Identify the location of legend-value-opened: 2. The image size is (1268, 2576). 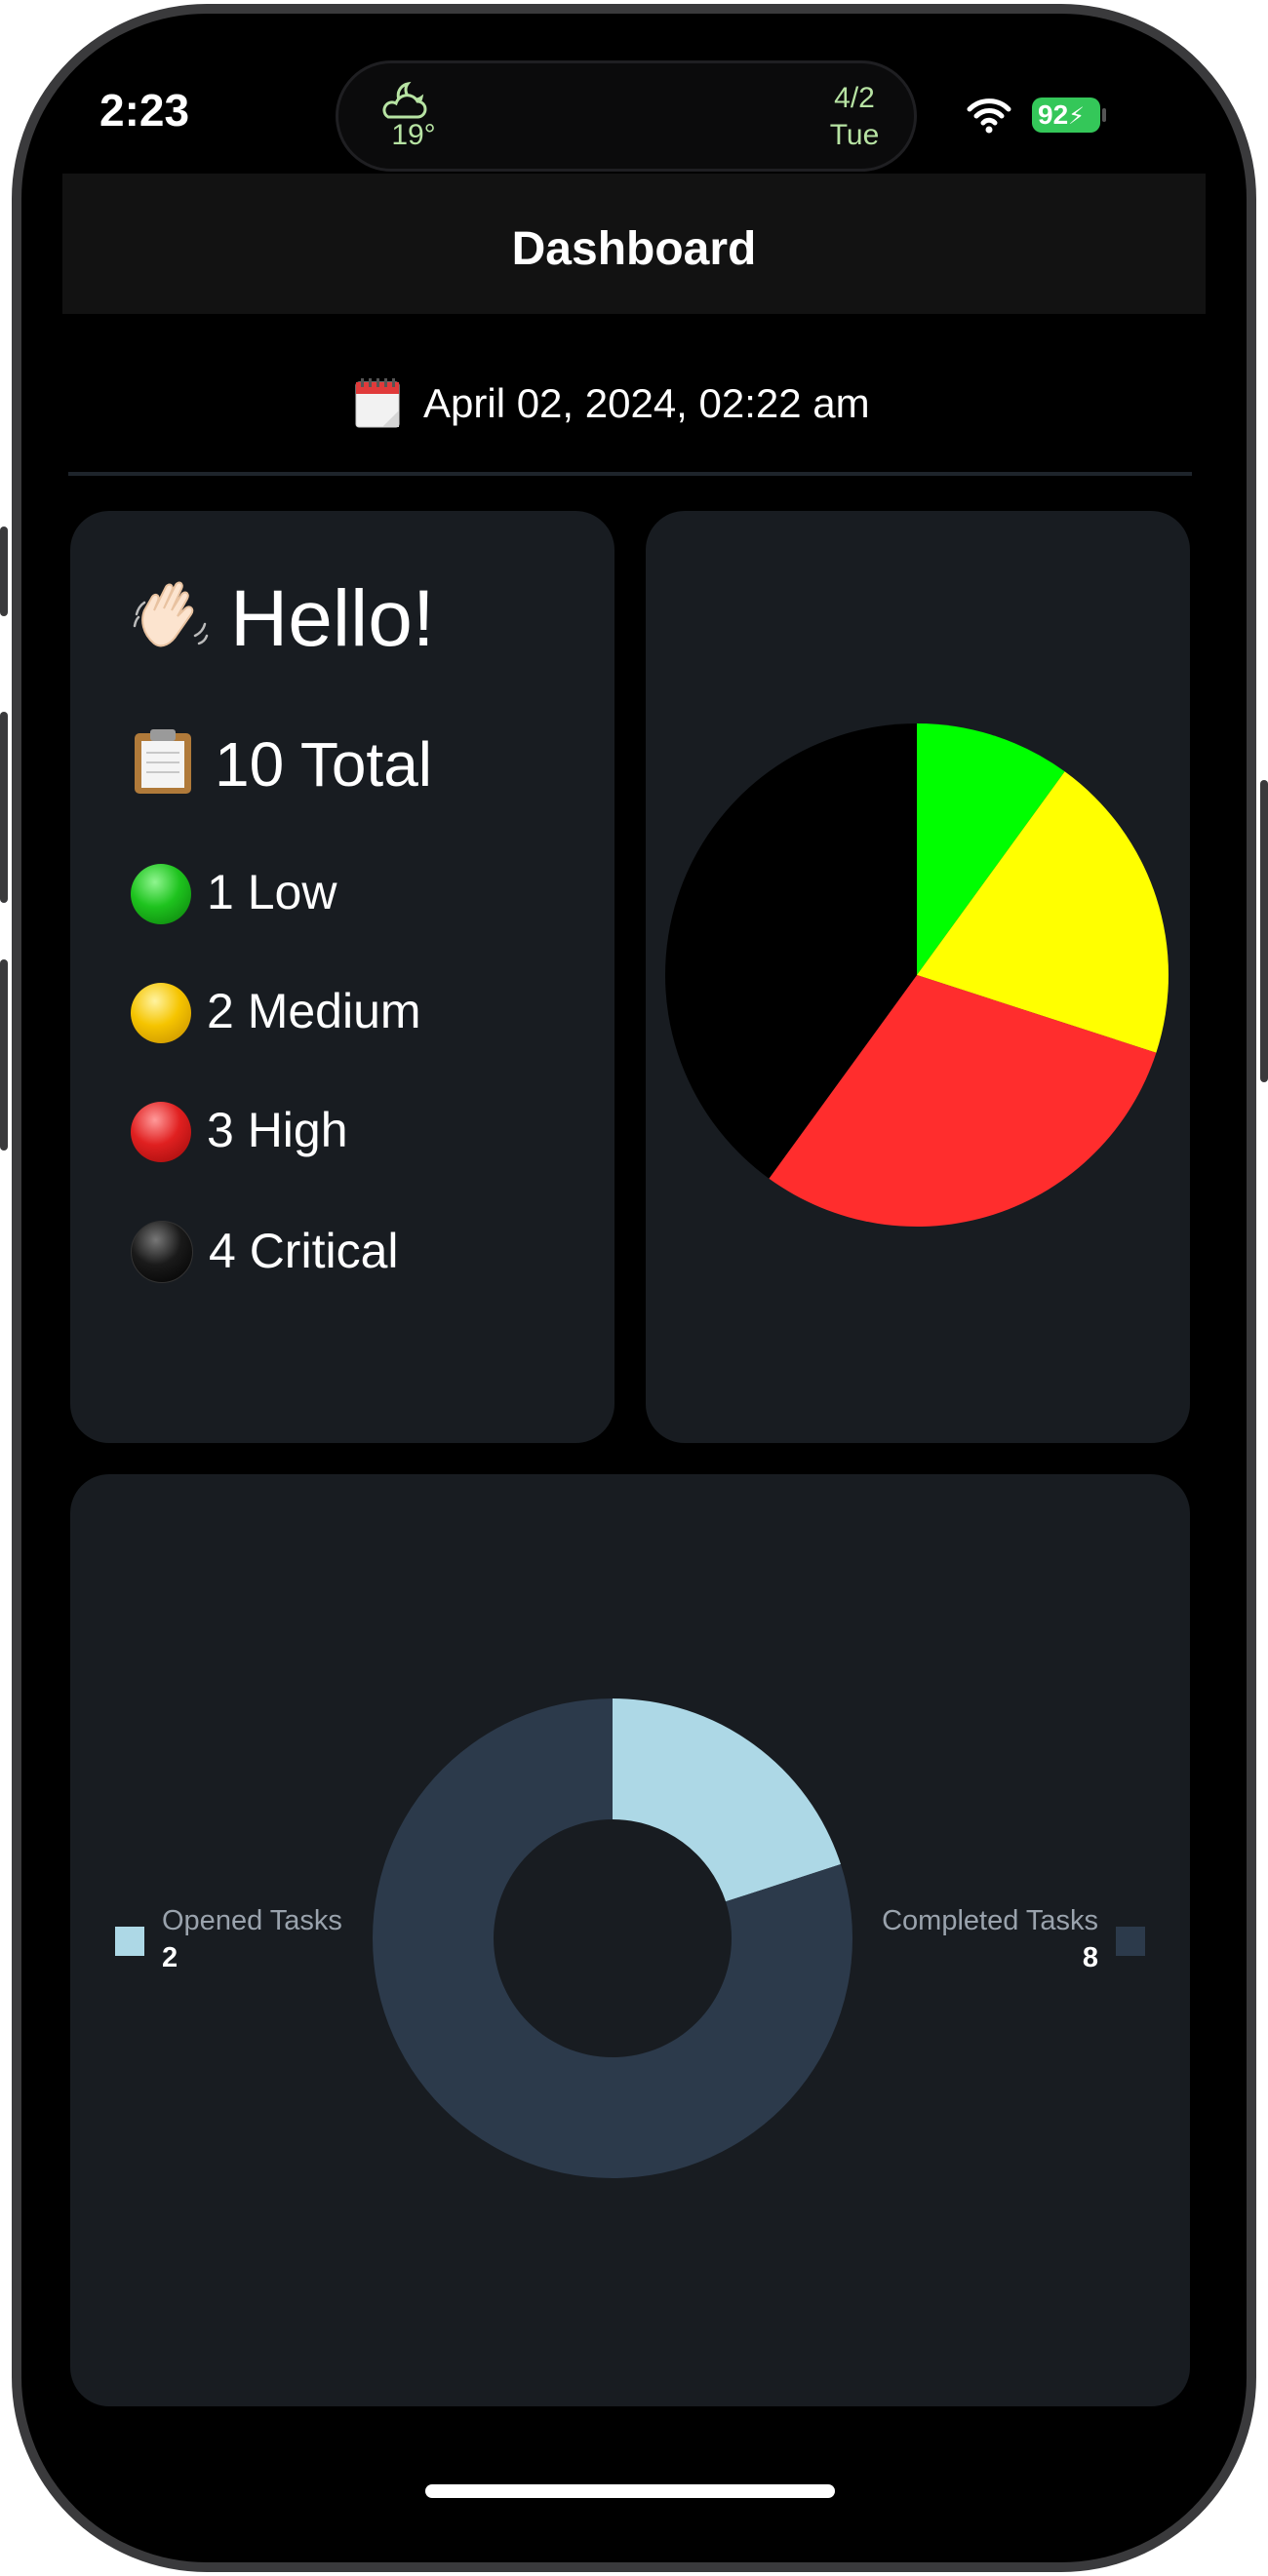
(170, 1957).